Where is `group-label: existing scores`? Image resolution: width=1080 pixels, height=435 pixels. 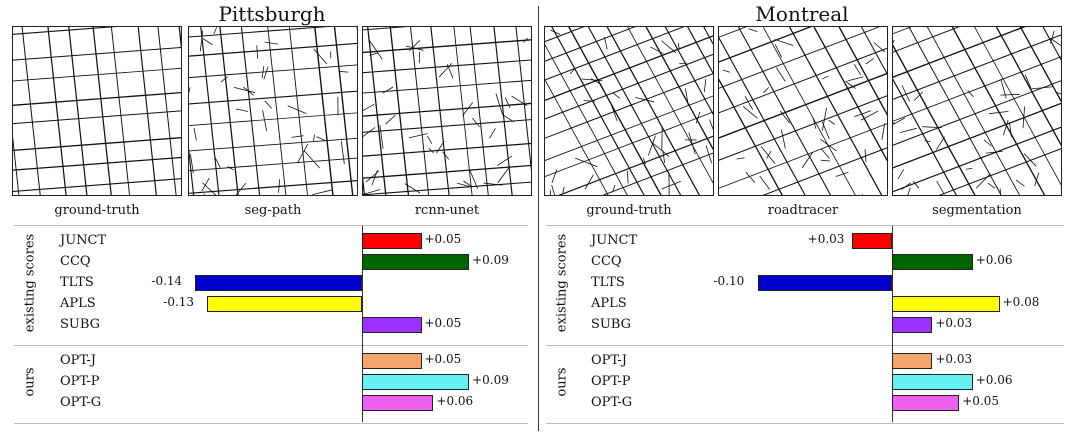 group-label: existing scores is located at coordinates (562, 283).